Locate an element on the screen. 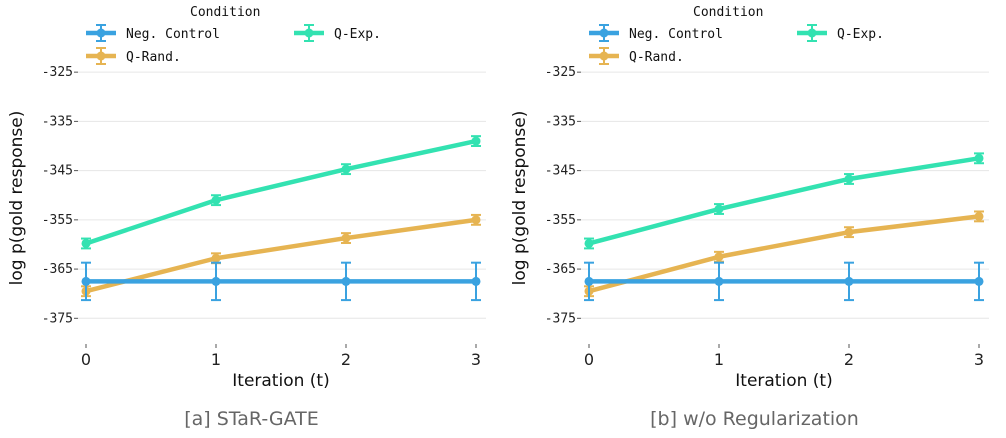 The width and height of the screenshot is (1006, 438). chart-caption-a: [a] STaR-GATE is located at coordinates (251, 419).